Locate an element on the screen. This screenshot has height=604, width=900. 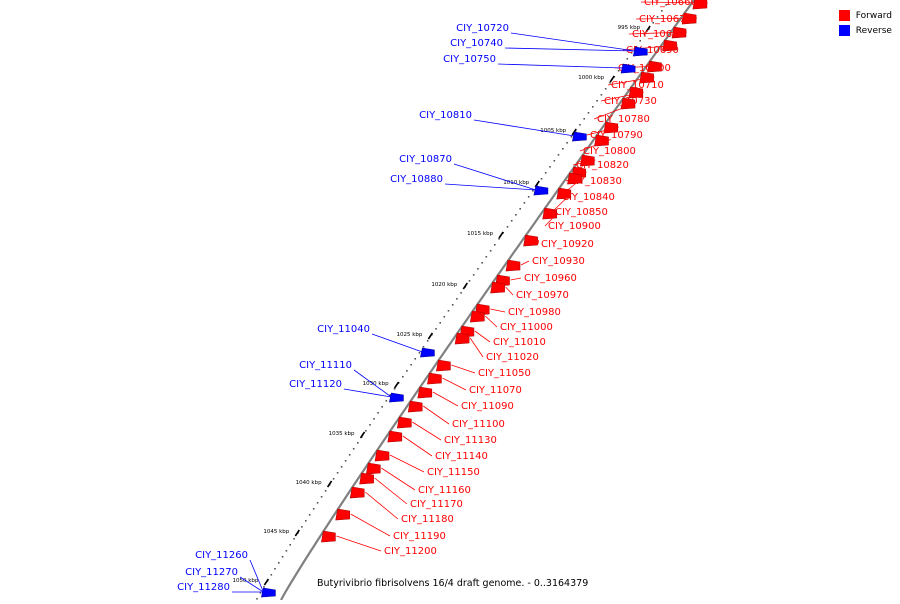
forward-gene-label: CIY_10690 is located at coordinates (652, 50).